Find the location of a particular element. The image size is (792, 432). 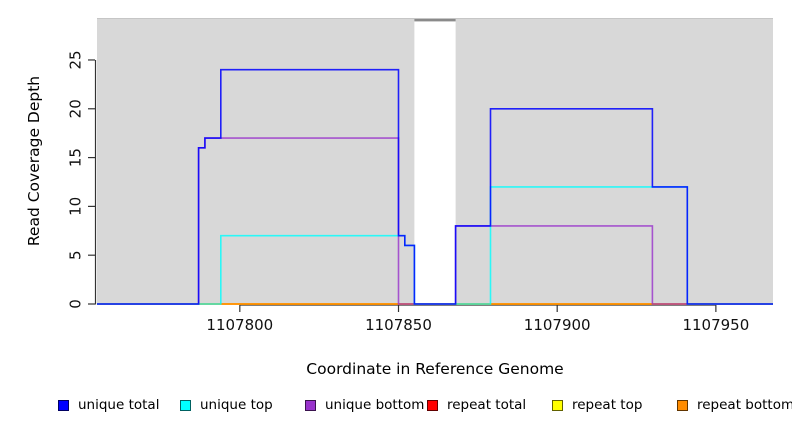

y-tick-label: 20 is located at coordinates (76, 108).